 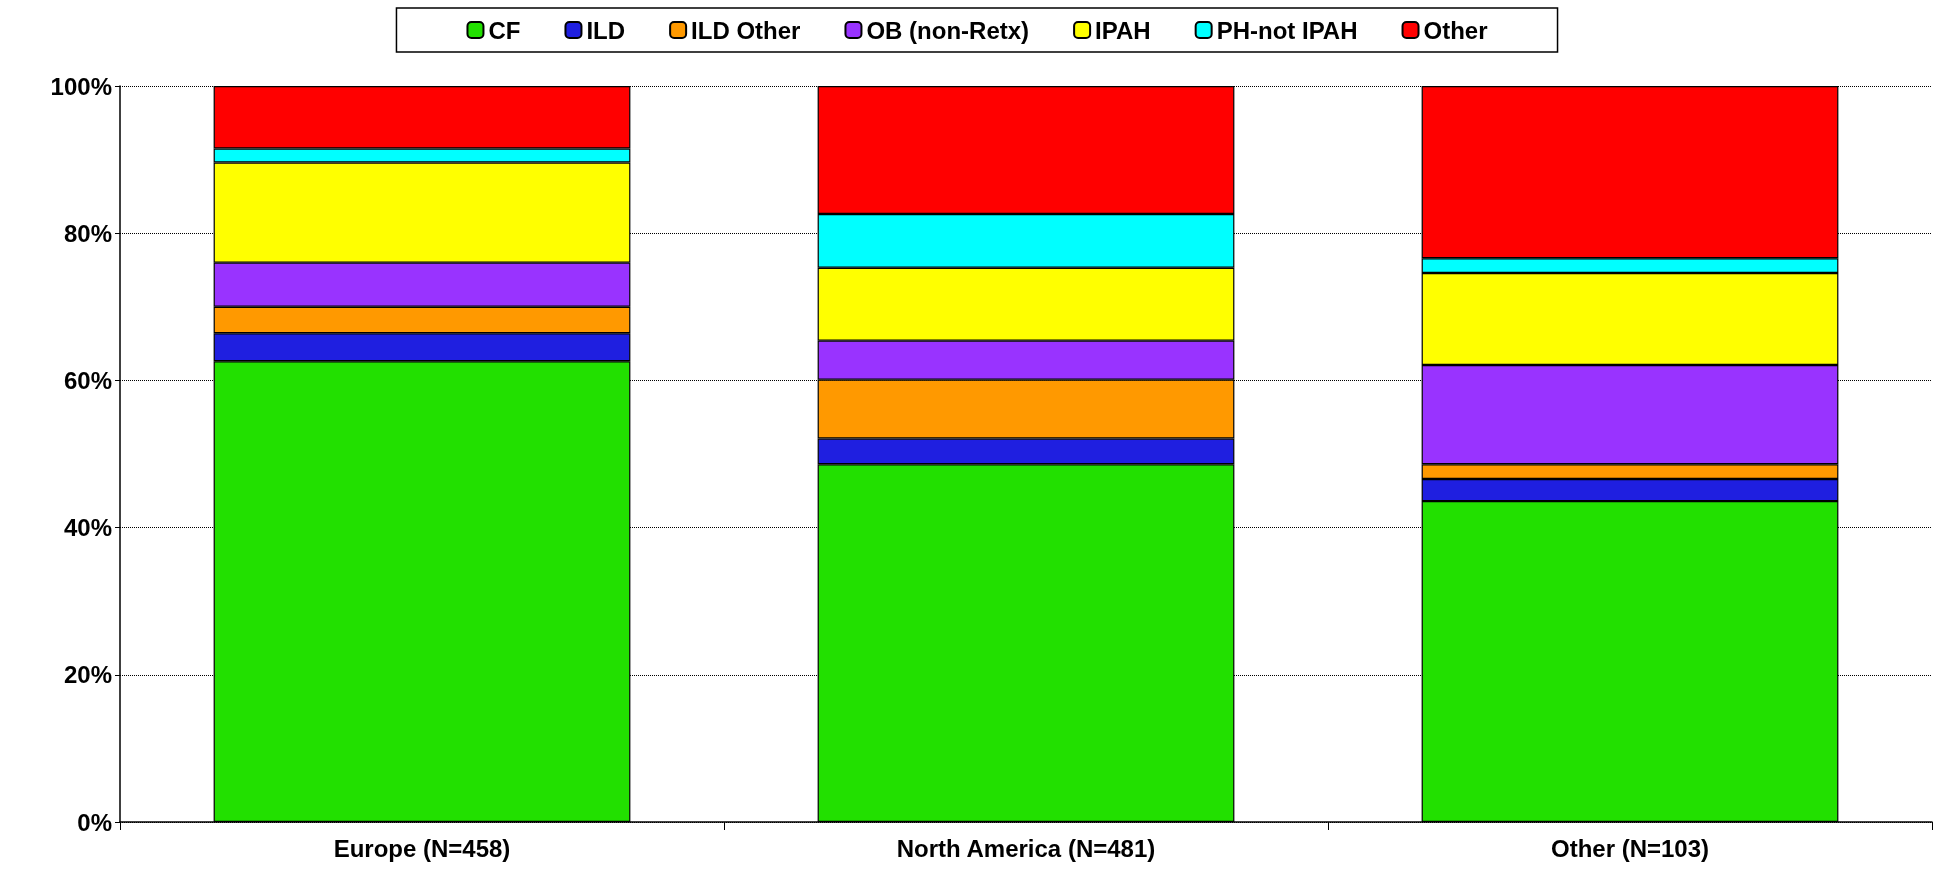 What do you see at coordinates (87, 233) in the screenshot?
I see `y-tick-label: 80%` at bounding box center [87, 233].